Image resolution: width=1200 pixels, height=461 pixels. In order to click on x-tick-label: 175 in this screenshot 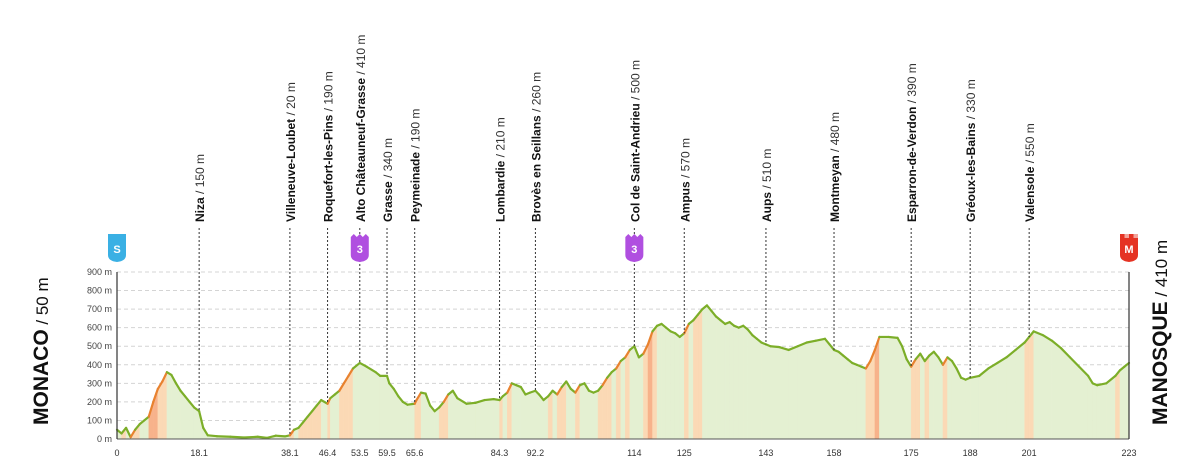, I will do `click(911, 453)`.